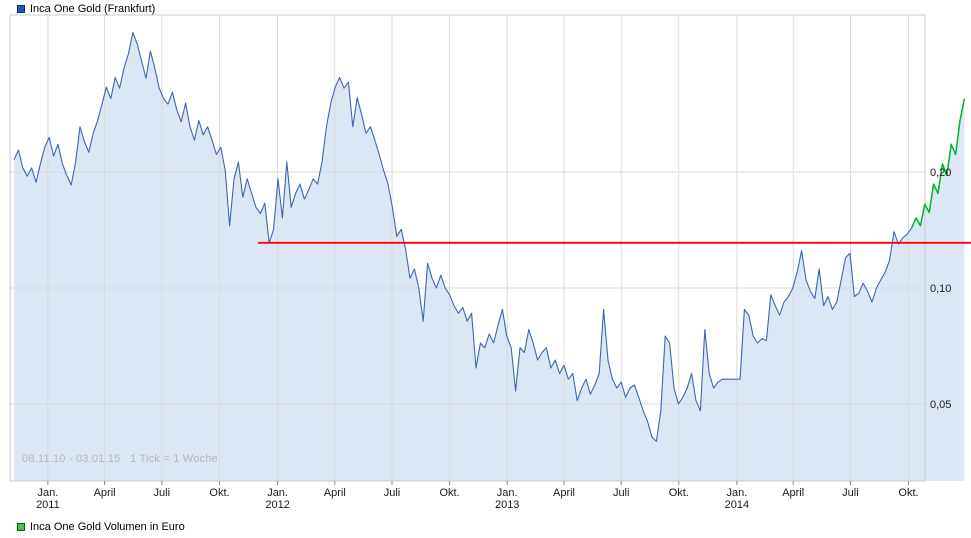  What do you see at coordinates (48, 505) in the screenshot?
I see `x-tick-year-label: 2011` at bounding box center [48, 505].